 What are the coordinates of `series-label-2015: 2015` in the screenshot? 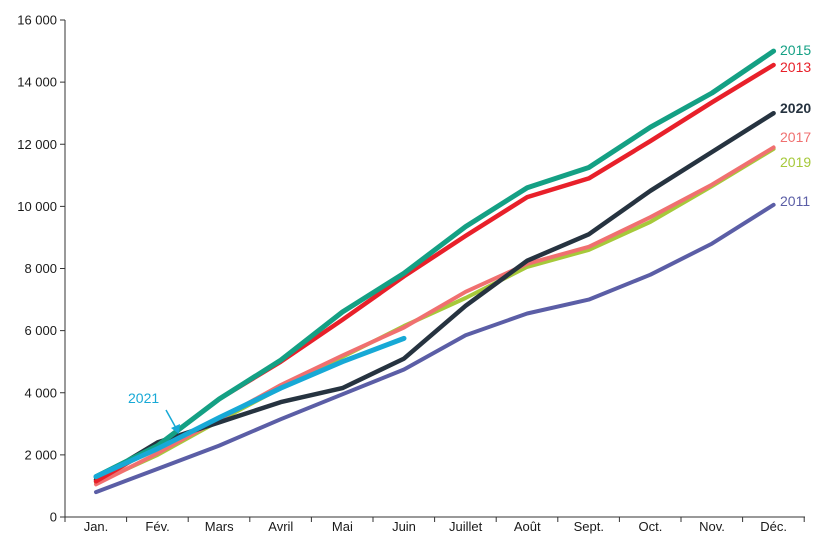 It's located at (795, 50).